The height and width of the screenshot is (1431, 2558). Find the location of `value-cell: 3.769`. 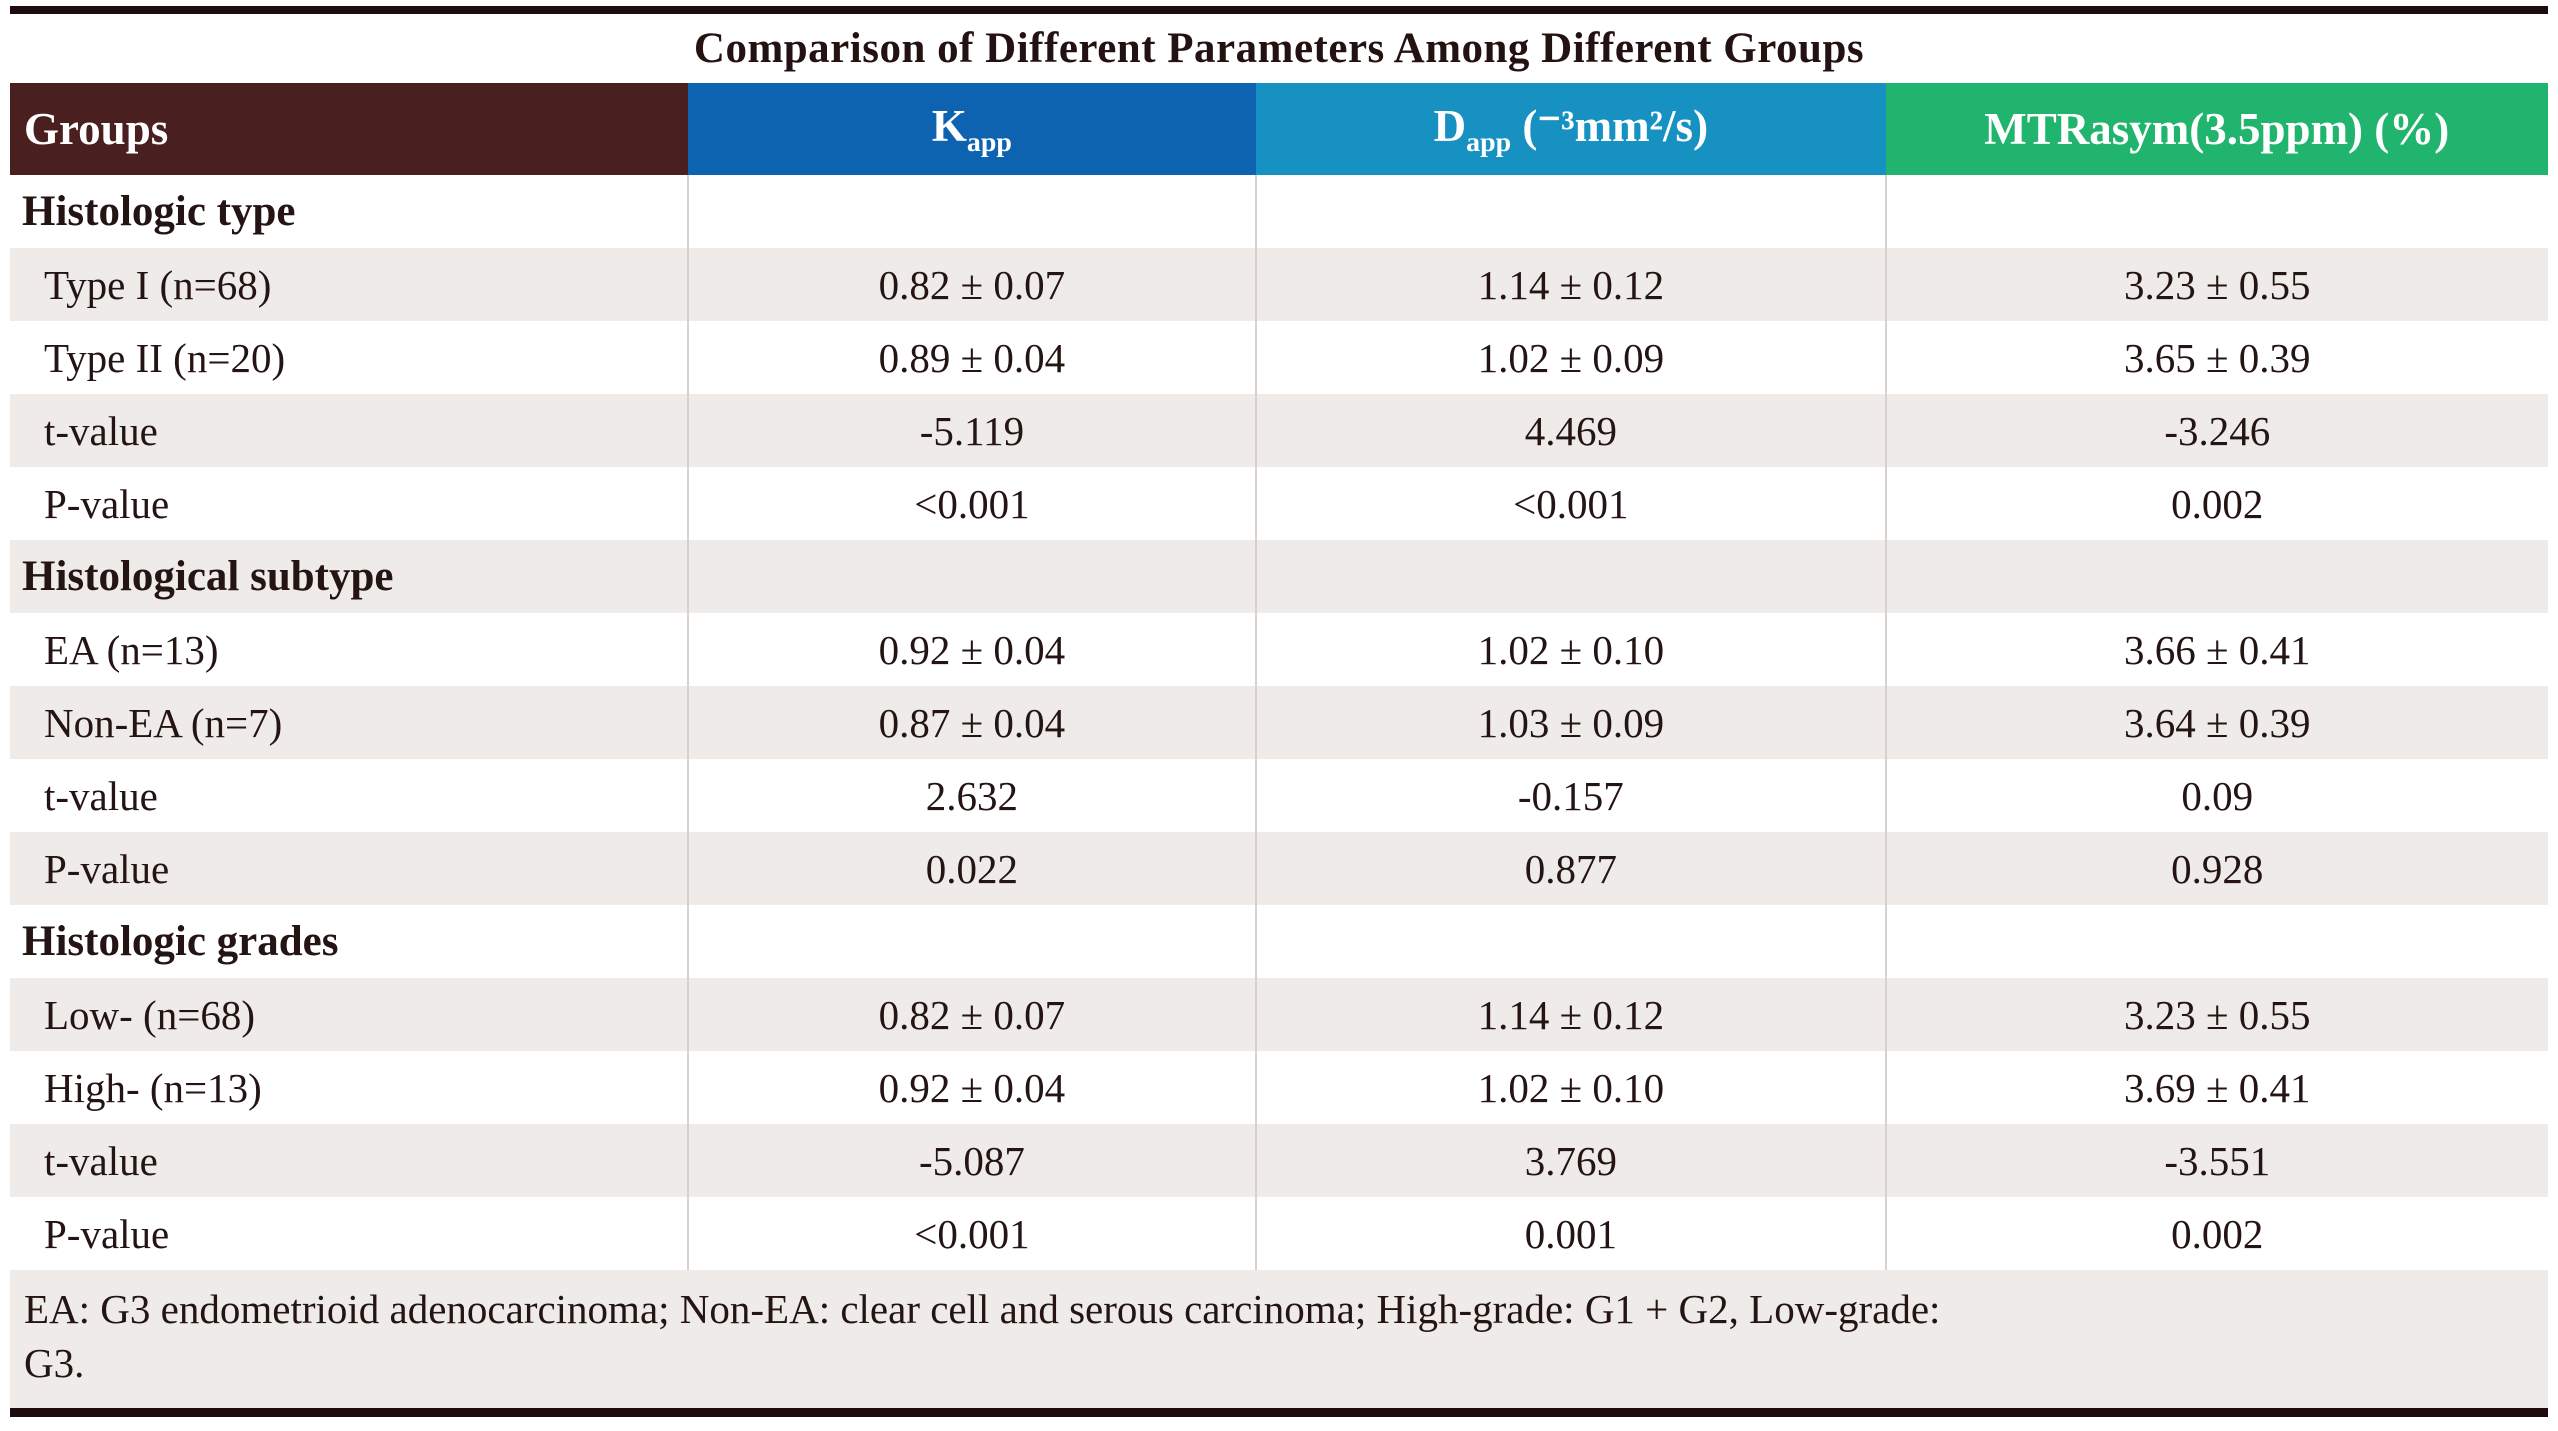

value-cell: 3.769 is located at coordinates (1570, 1160).